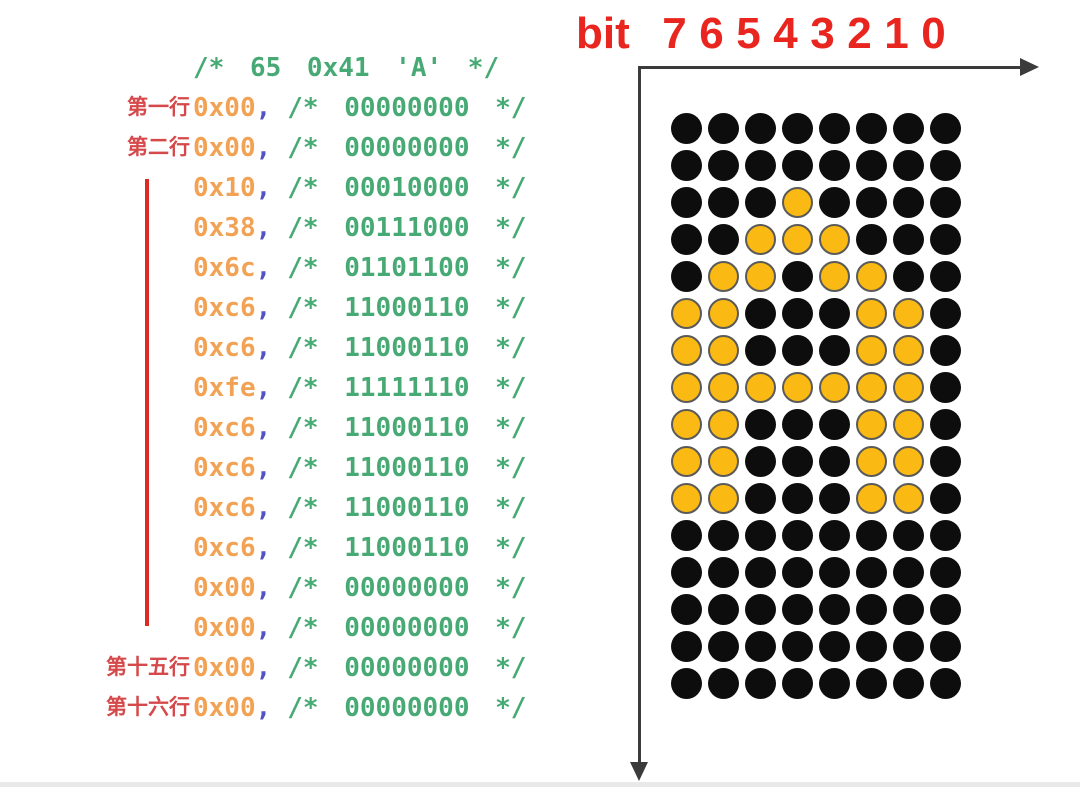 This screenshot has height=787, width=1080. Describe the element at coordinates (346, 68) in the screenshot. I see `char-header-comment: /* 65 0x41 'A' */` at that location.